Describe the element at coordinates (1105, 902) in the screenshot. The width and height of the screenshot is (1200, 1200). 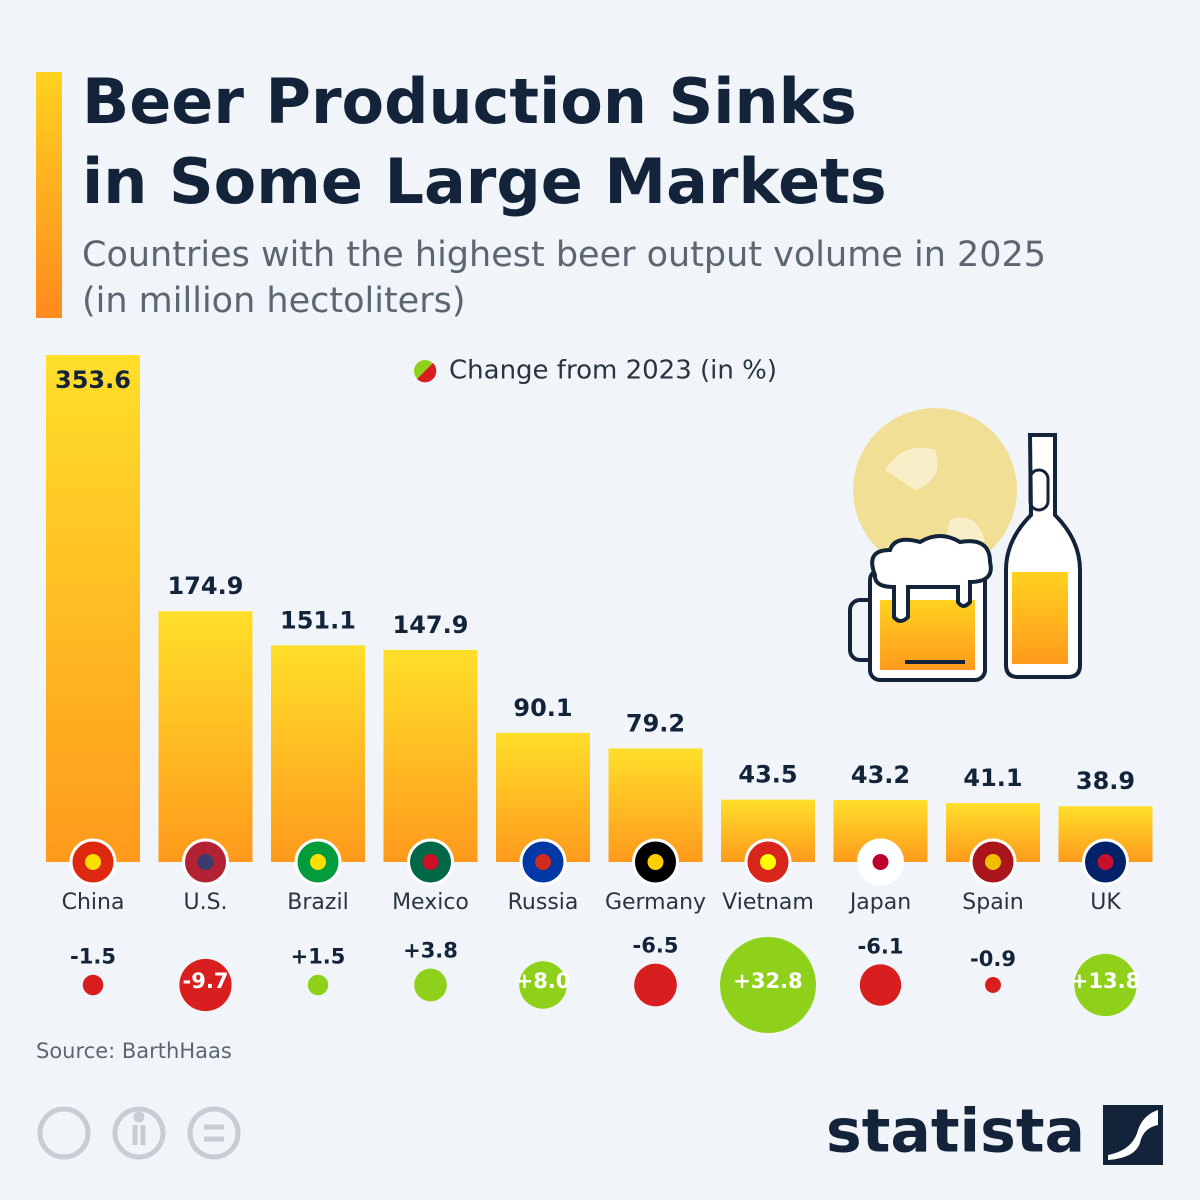
I see `x-tick-label: UK` at that location.